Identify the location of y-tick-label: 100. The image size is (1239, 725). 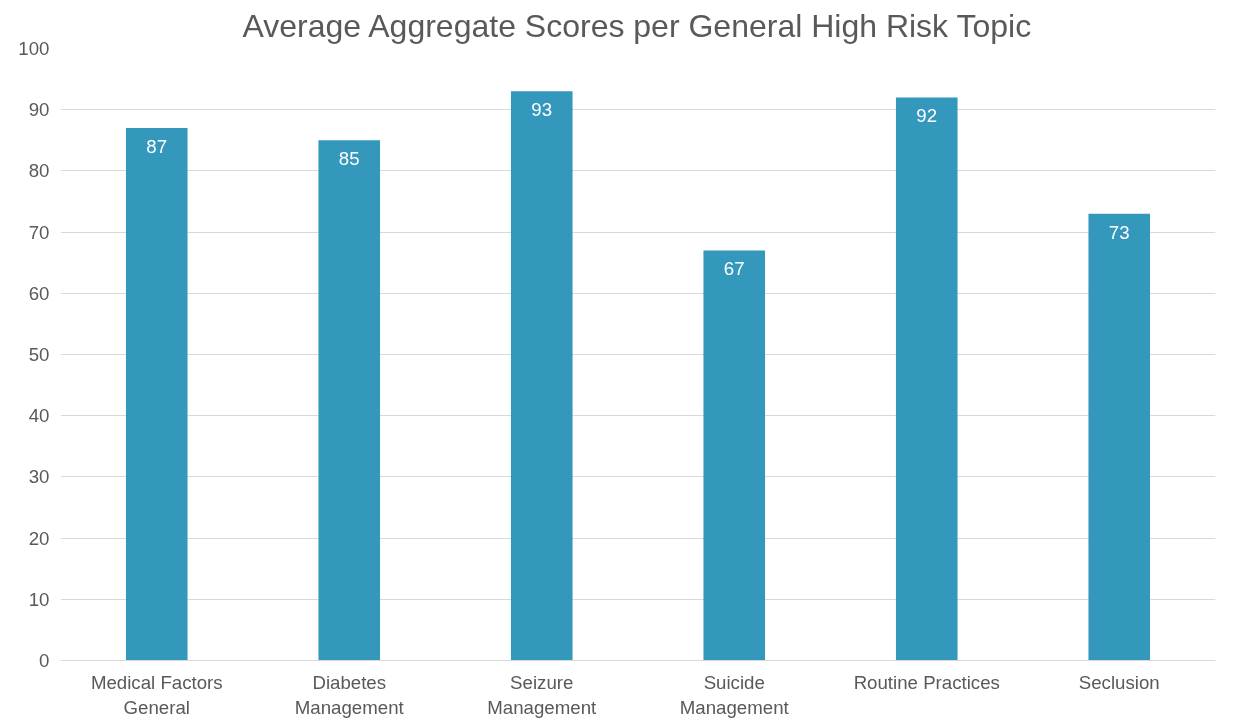
(34, 48).